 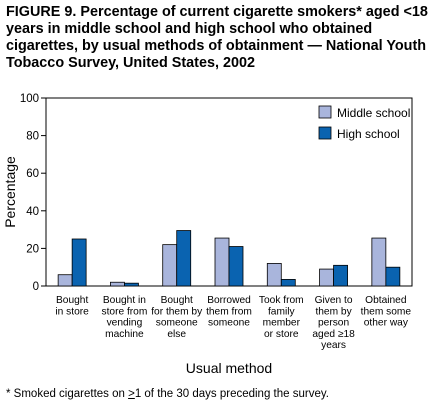 What do you see at coordinates (386, 300) in the screenshot?
I see `x-tick-label: Obtained` at bounding box center [386, 300].